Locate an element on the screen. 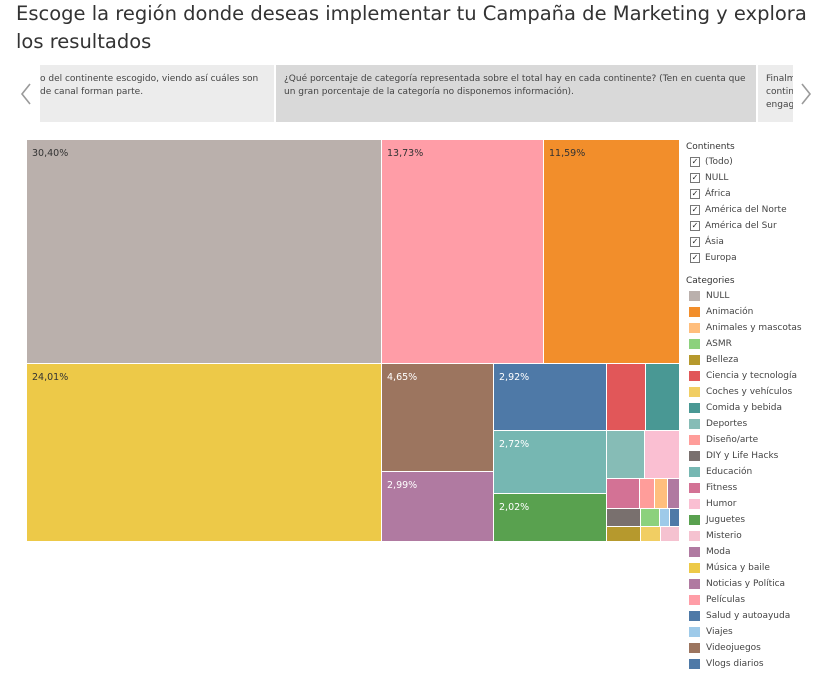  category-legend-item: Juguetes is located at coordinates (756, 520).